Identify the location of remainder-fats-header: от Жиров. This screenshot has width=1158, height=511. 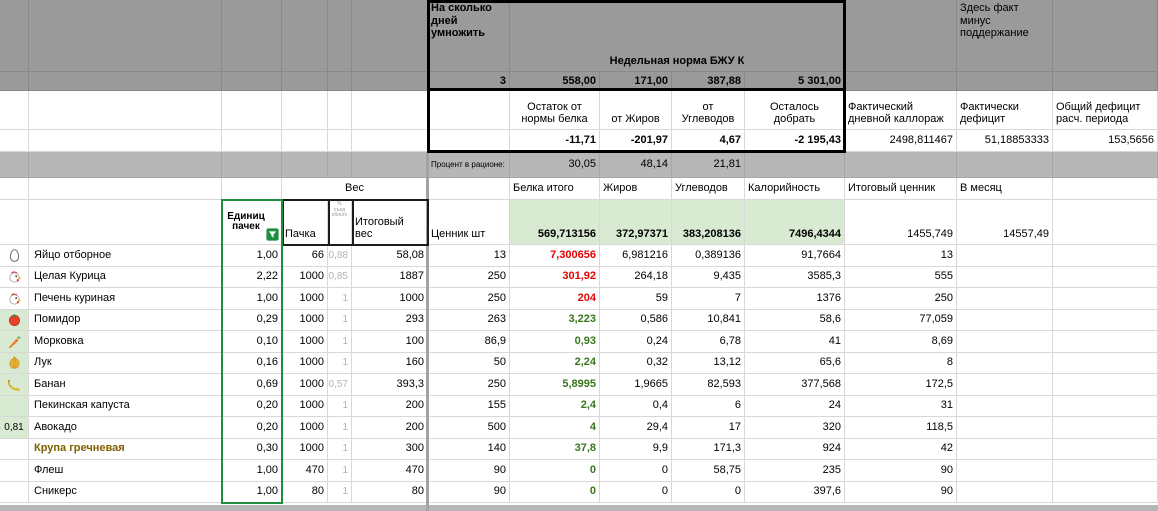
(636, 110).